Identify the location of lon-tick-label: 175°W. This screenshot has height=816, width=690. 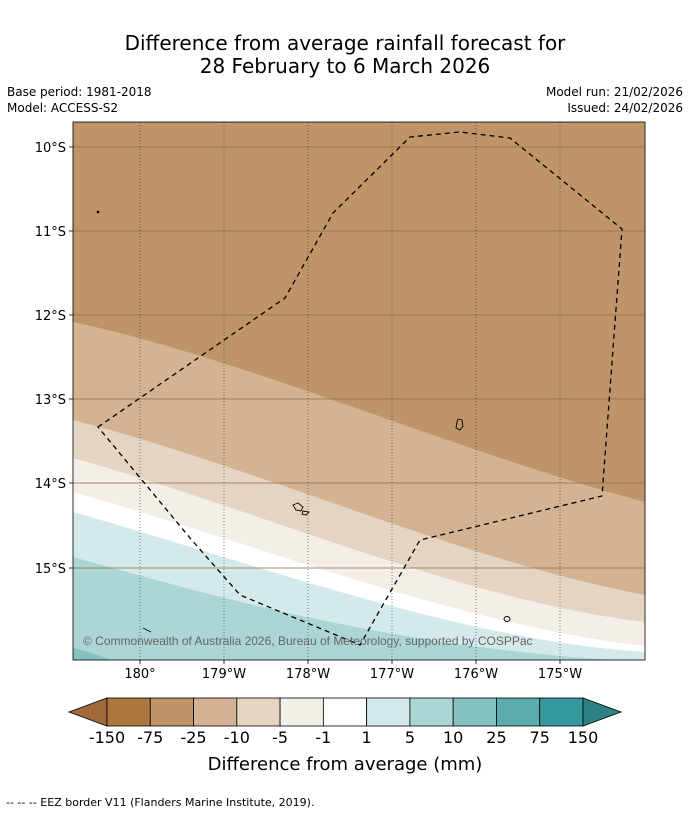
(560, 674).